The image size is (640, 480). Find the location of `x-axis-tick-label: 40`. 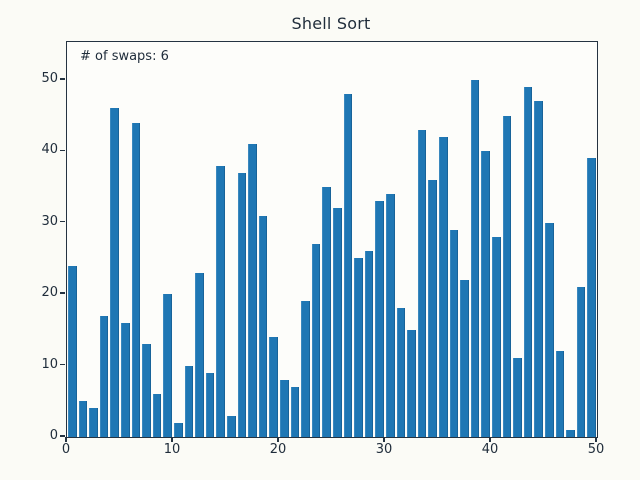

x-axis-tick-label: 40 is located at coordinates (490, 449).